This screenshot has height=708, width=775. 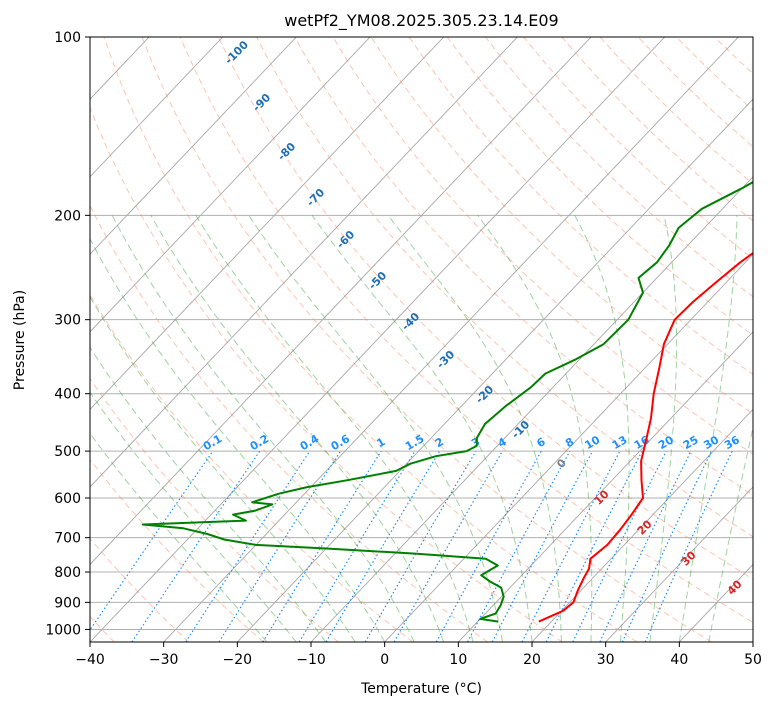 What do you see at coordinates (67, 38) in the screenshot?
I see `y-tick-label: 100` at bounding box center [67, 38].